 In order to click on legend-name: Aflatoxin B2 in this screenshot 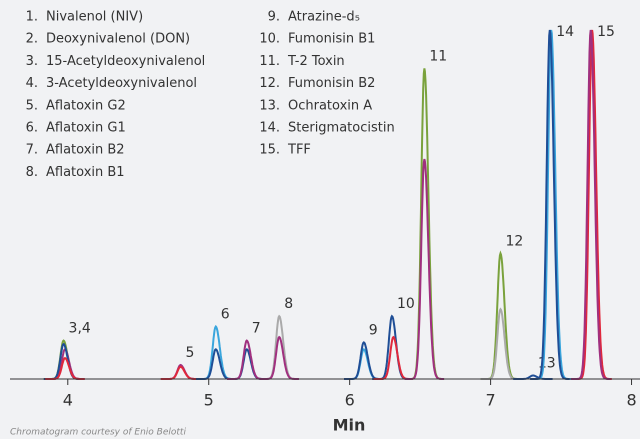, I will do `click(85, 150)`.